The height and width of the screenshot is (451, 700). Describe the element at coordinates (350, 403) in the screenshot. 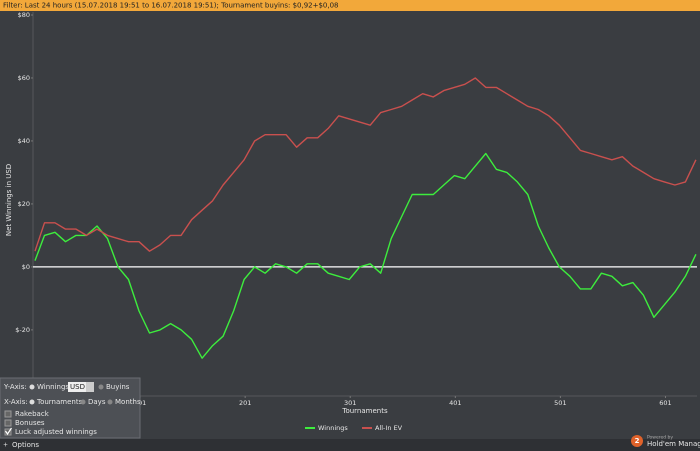

I see `x-tick-label: 301` at that location.